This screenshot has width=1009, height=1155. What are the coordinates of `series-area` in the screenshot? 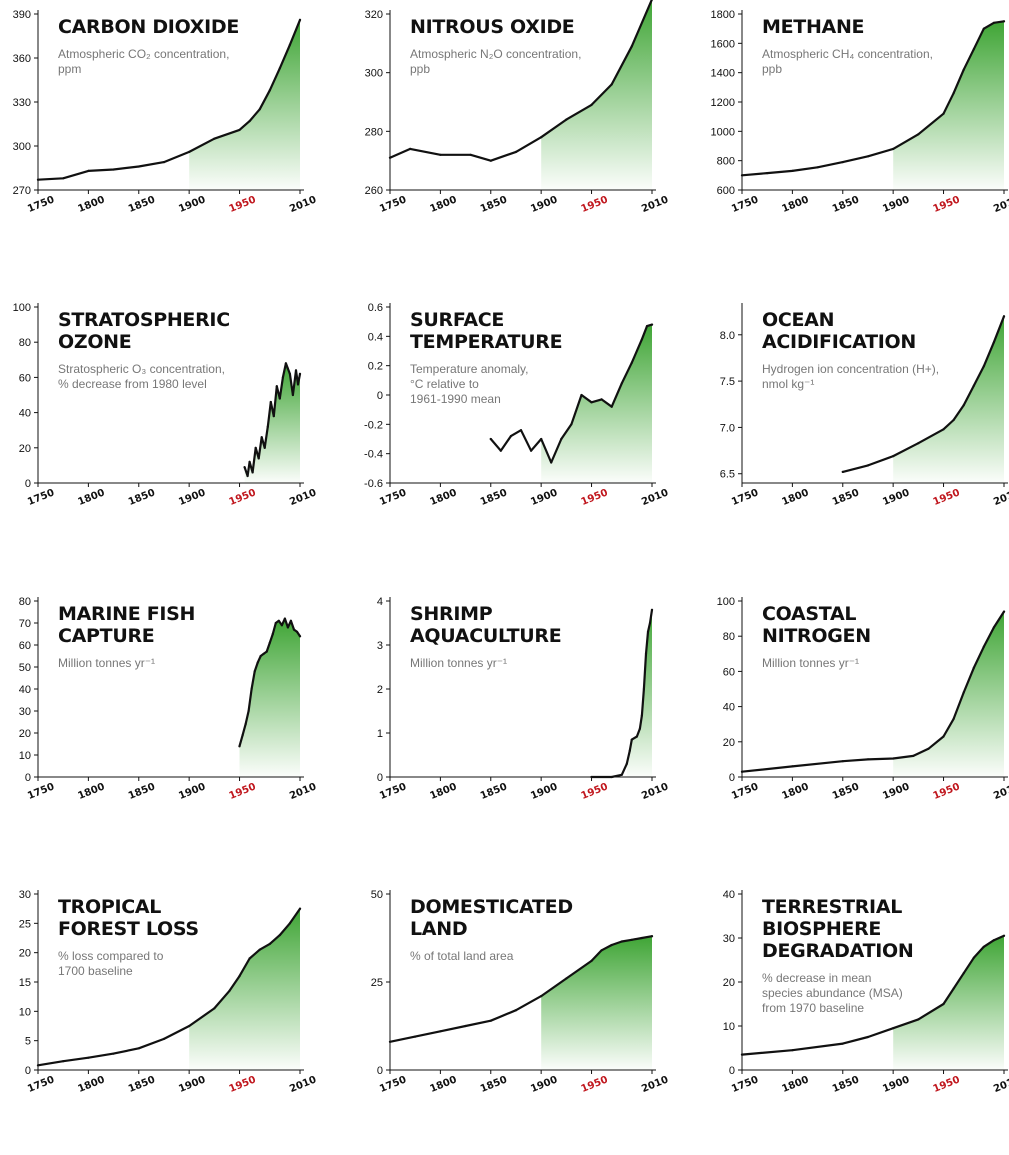 It's located at (244, 989).